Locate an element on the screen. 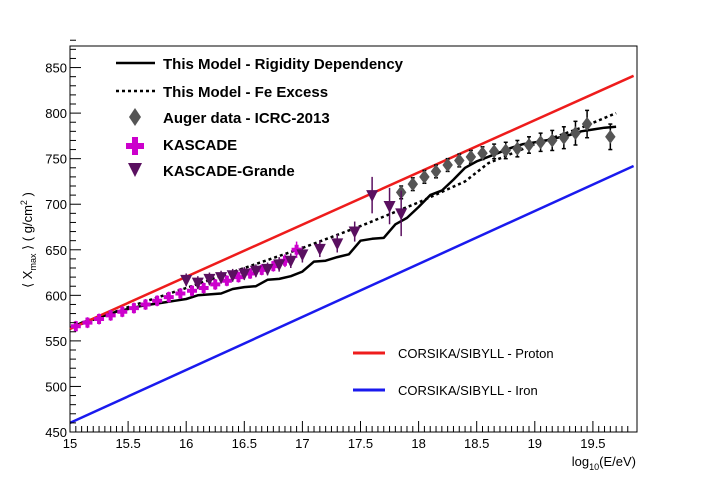 The width and height of the screenshot is (708, 480). legend-label: This Model - Fe Excess is located at coordinates (245, 92).